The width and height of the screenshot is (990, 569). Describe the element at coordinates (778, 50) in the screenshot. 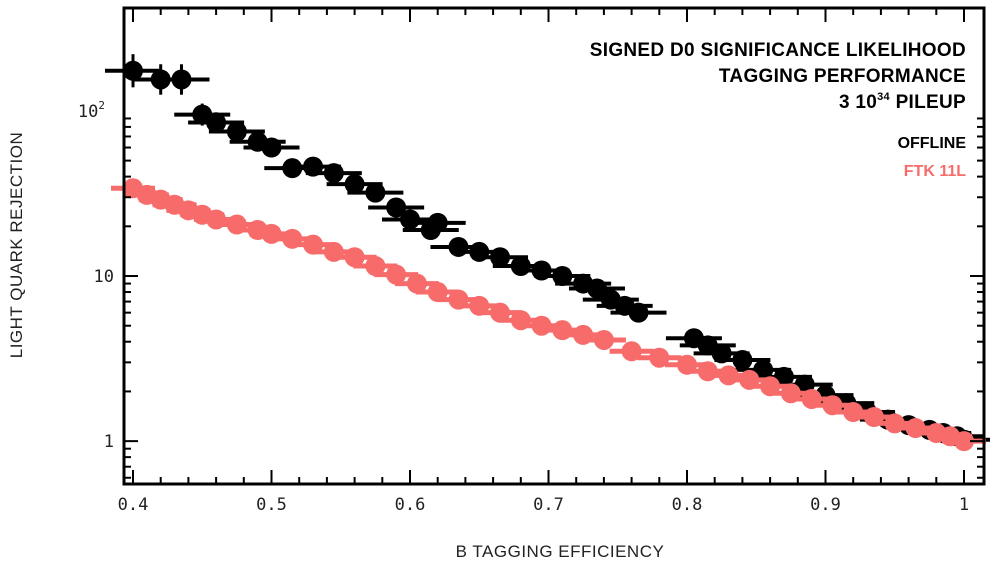

I see `chart-title-line-1: SIGNED D0 SIGNIFICANCE LIKELIHOOD` at that location.